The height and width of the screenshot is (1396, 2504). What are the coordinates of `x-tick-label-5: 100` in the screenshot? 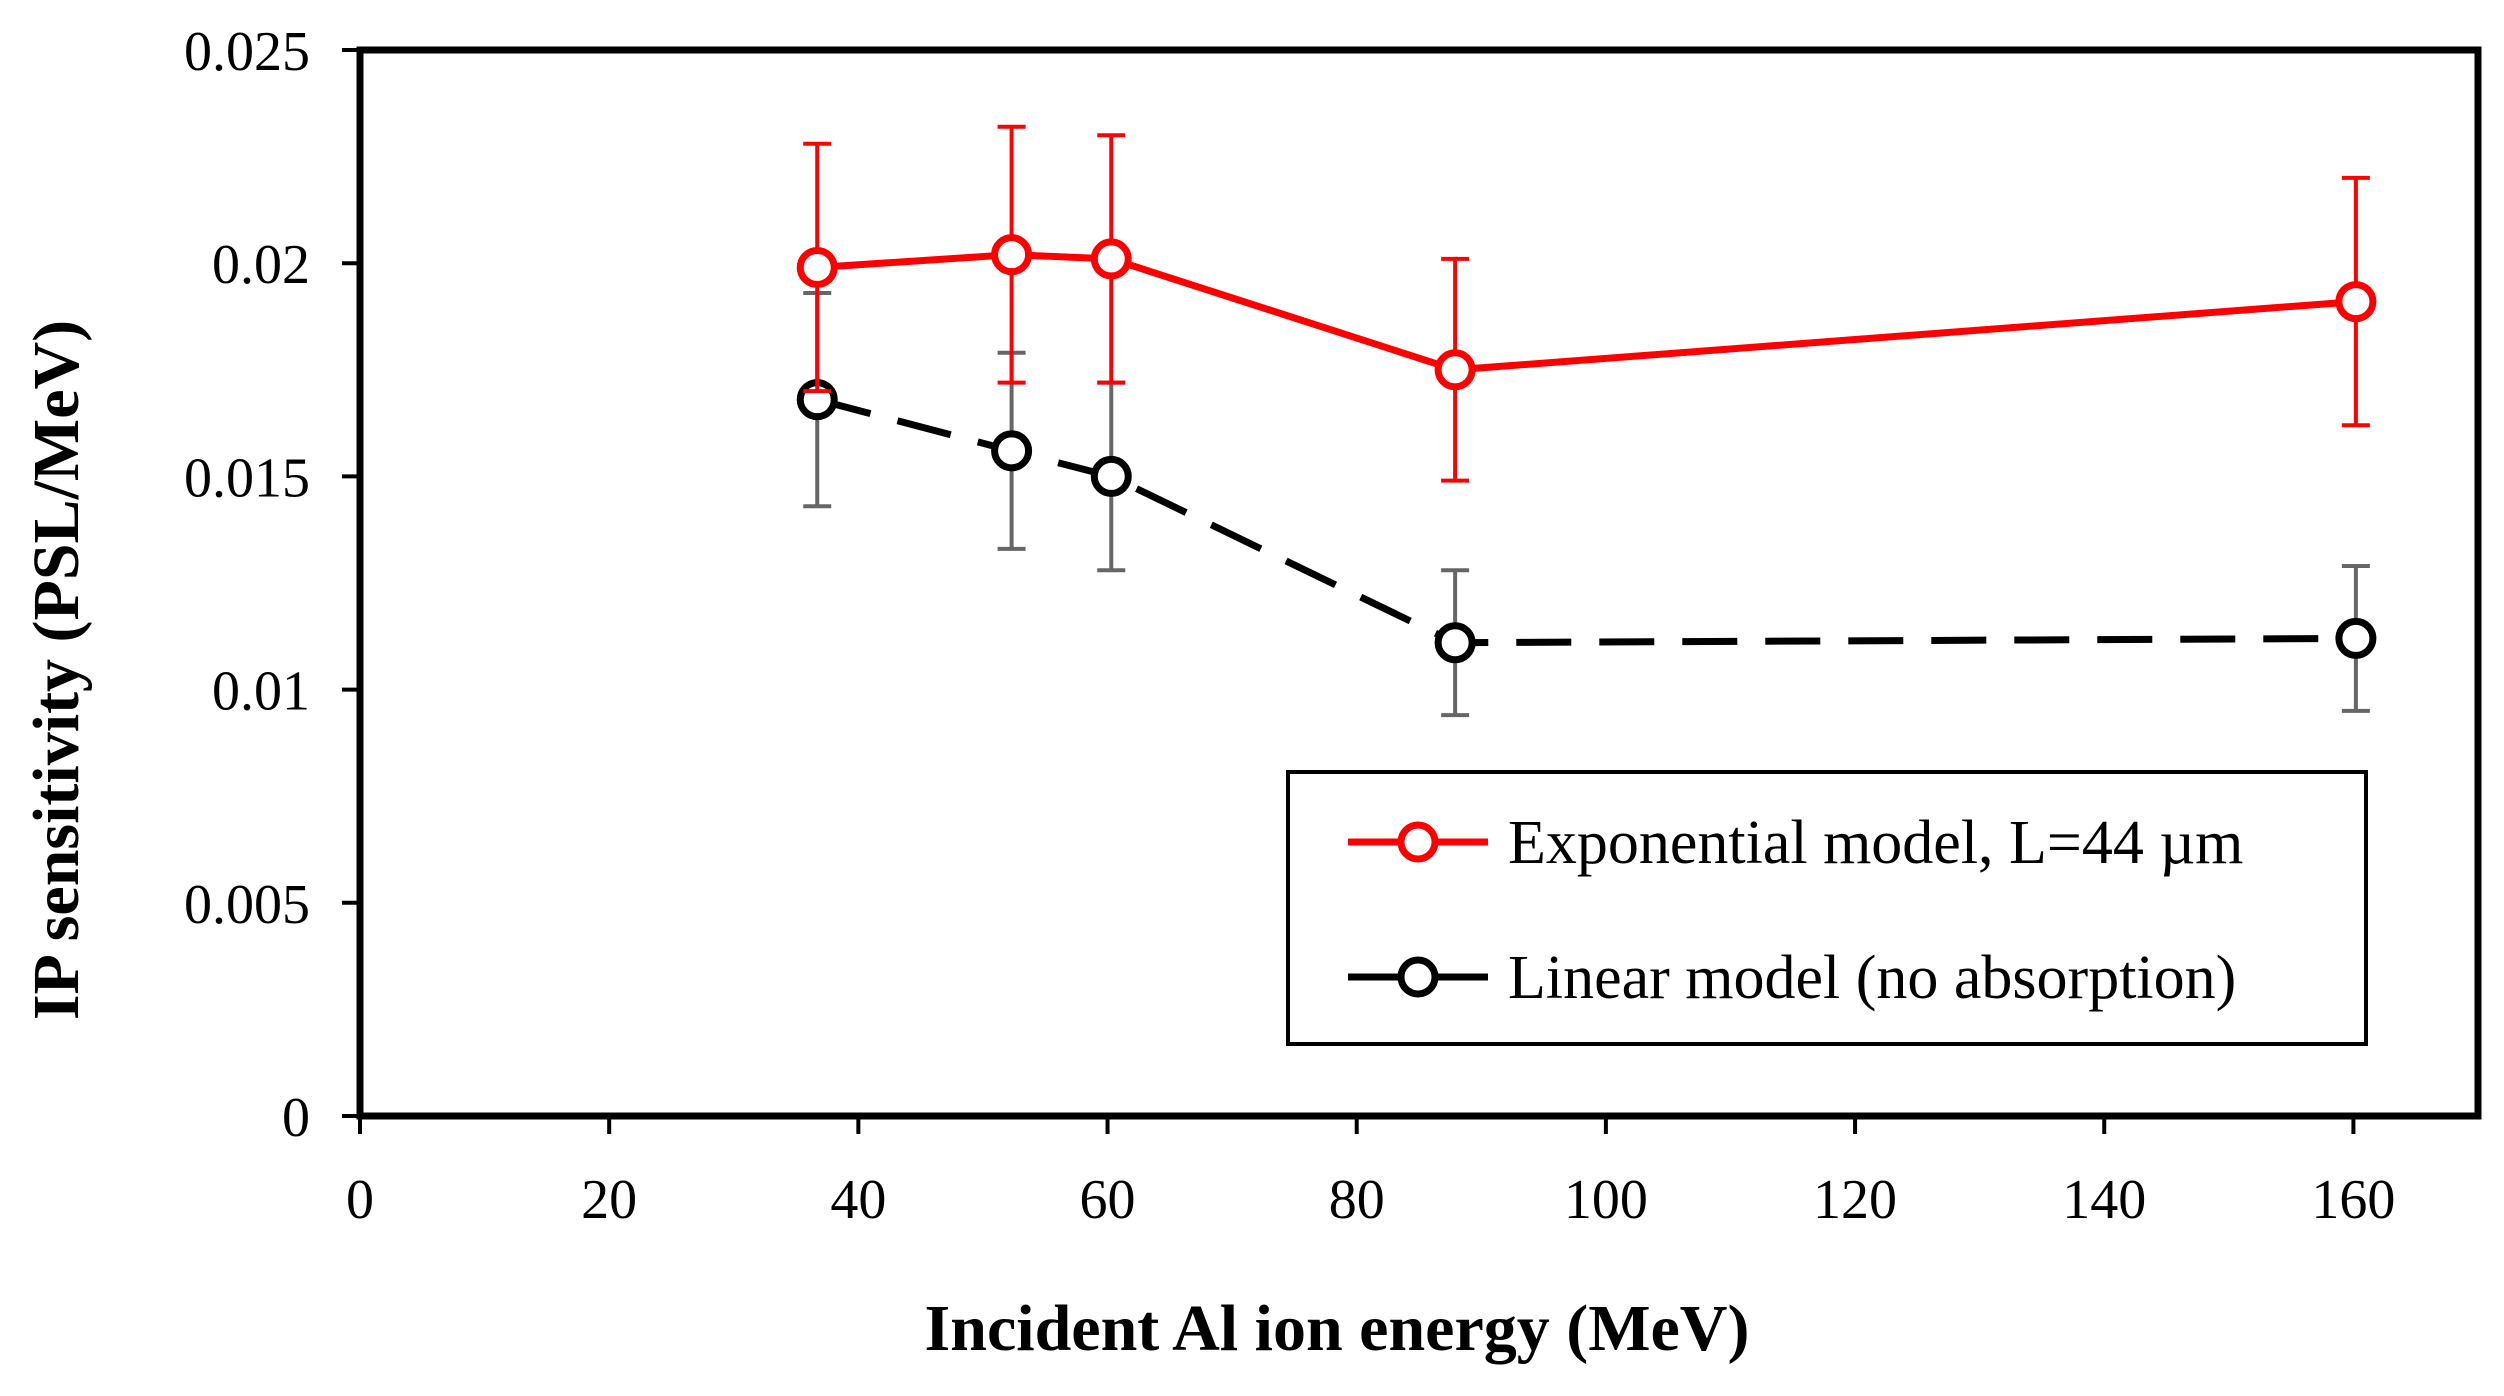 It's located at (1606, 1200).